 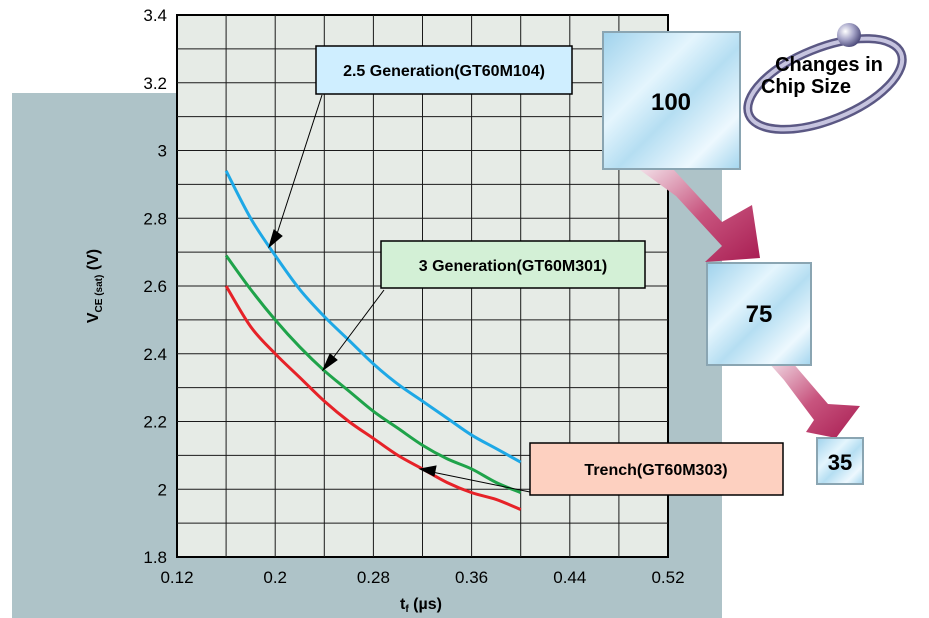 I want to click on y-axis-label-main: V, so click(x=93, y=317).